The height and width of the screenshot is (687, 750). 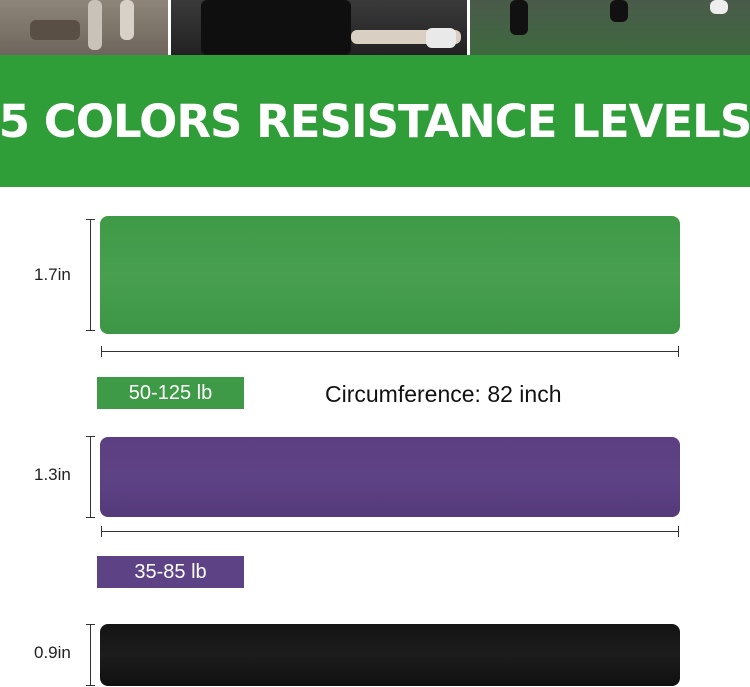 What do you see at coordinates (84, 27) in the screenshot?
I see `exercise-photo-left` at bounding box center [84, 27].